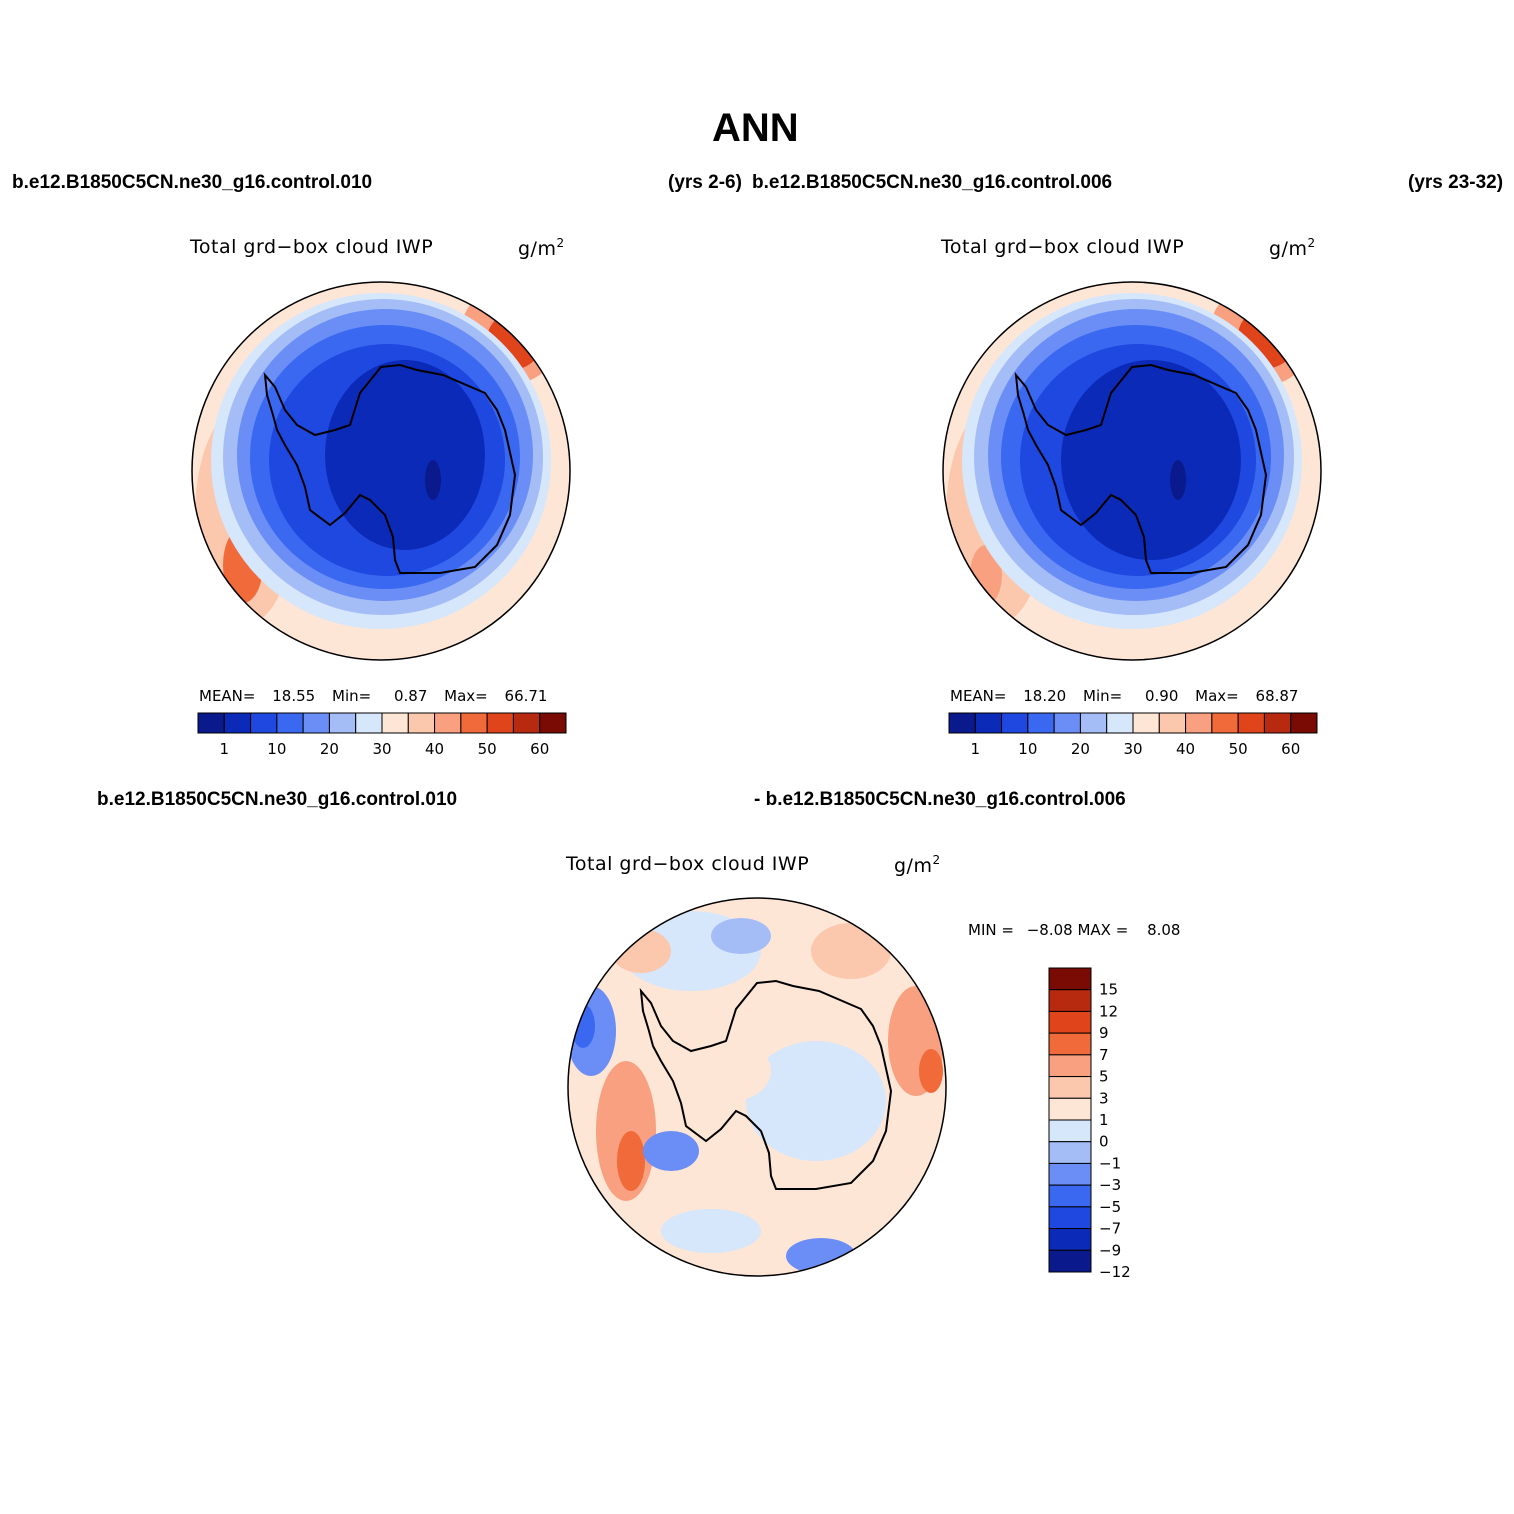  What do you see at coordinates (932, 182) in the screenshot?
I see `panel2-case-label: b.e12.B1850C5CN.ne30_g16.control.006` at bounding box center [932, 182].